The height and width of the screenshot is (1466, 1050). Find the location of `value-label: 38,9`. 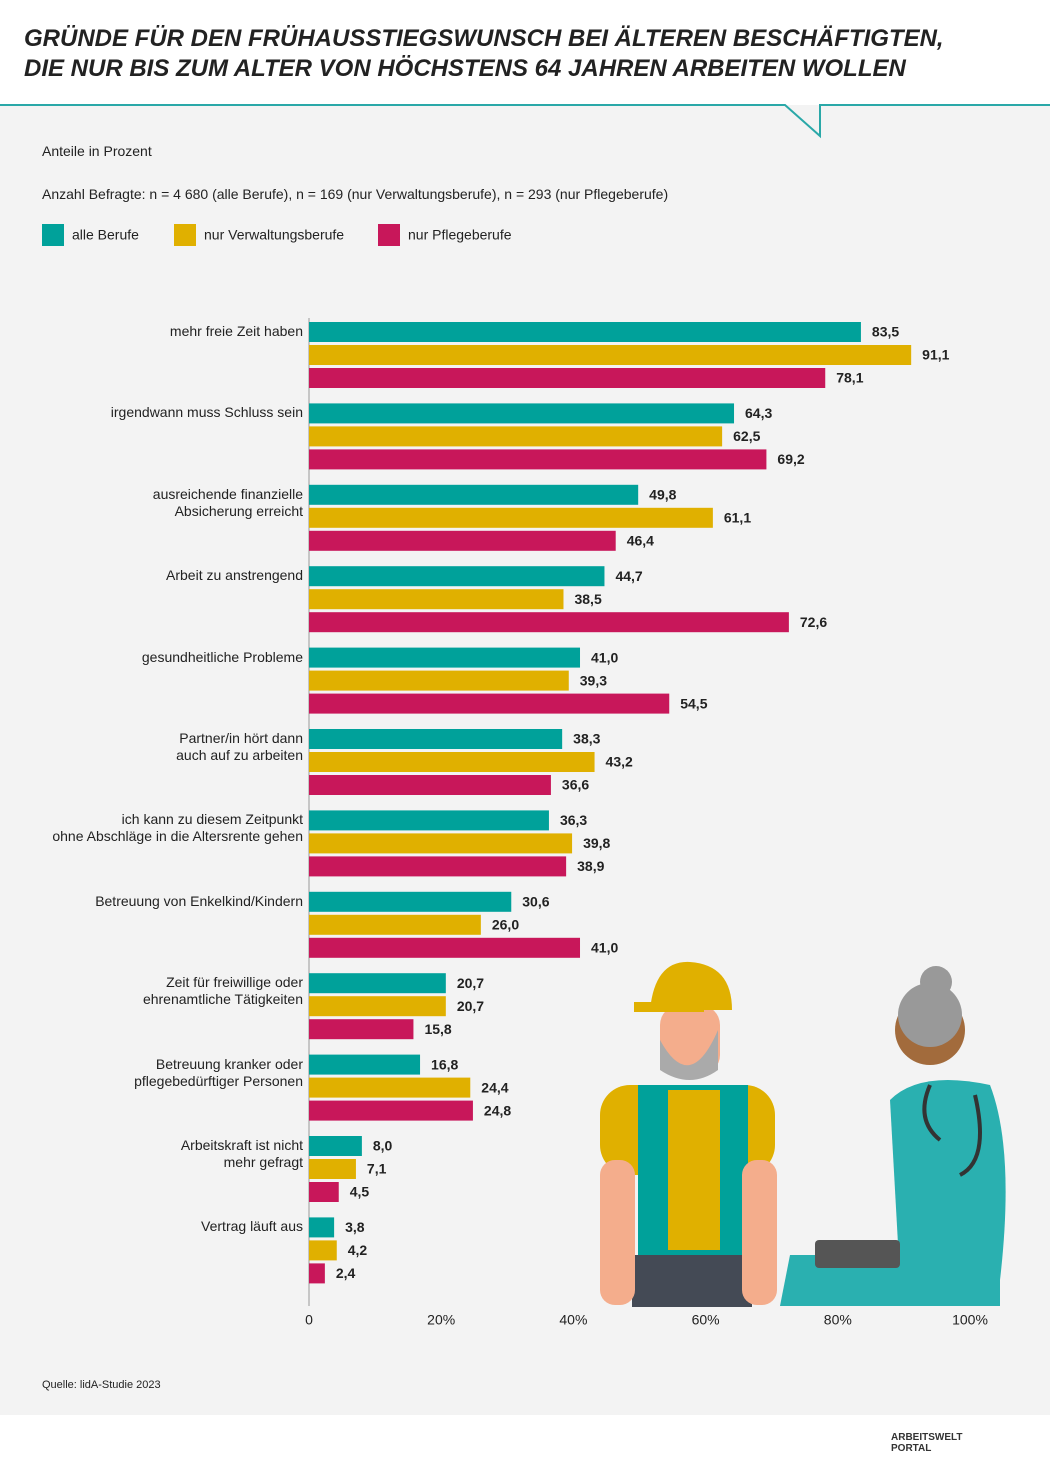

value-label: 38,9 is located at coordinates (590, 866).